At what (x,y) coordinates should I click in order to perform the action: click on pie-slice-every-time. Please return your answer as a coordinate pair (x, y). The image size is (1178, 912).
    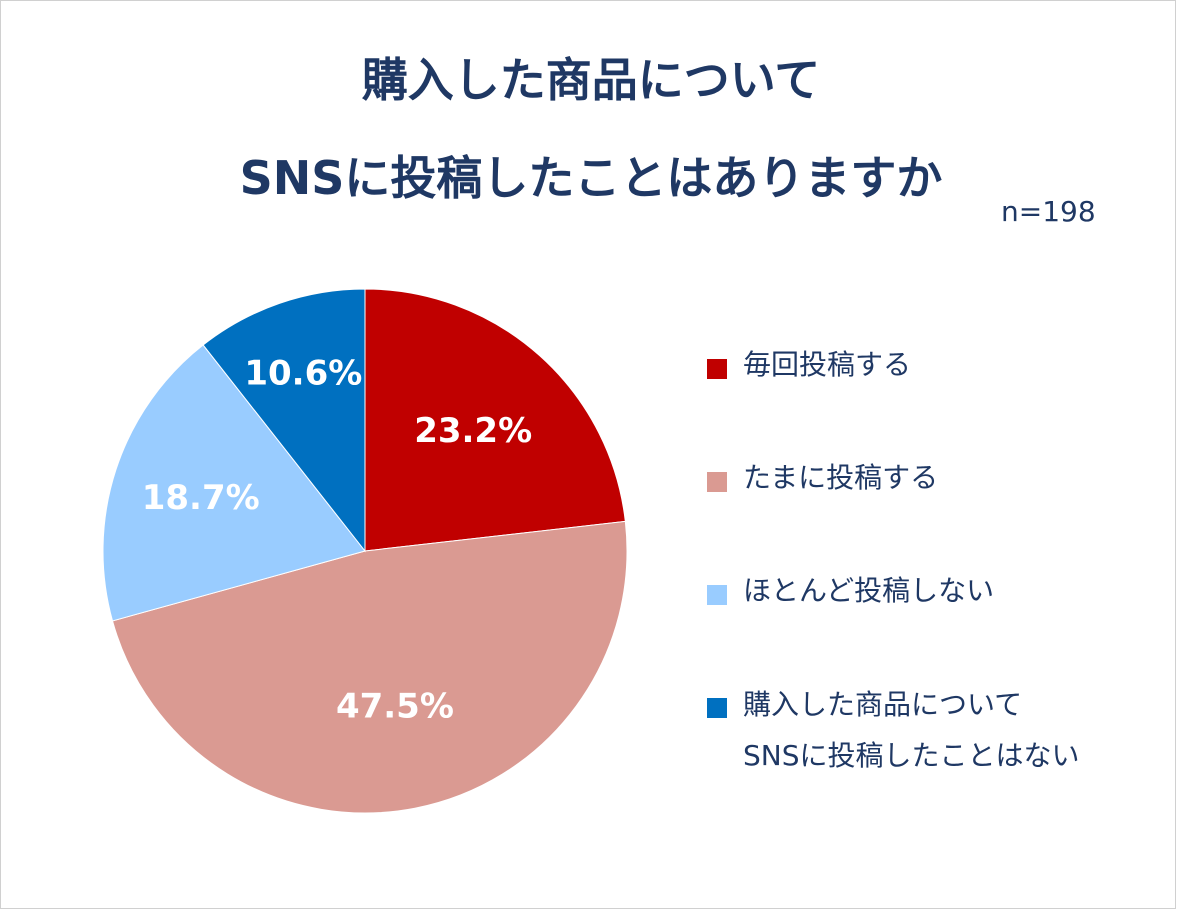
    Looking at the image, I should click on (495, 420).